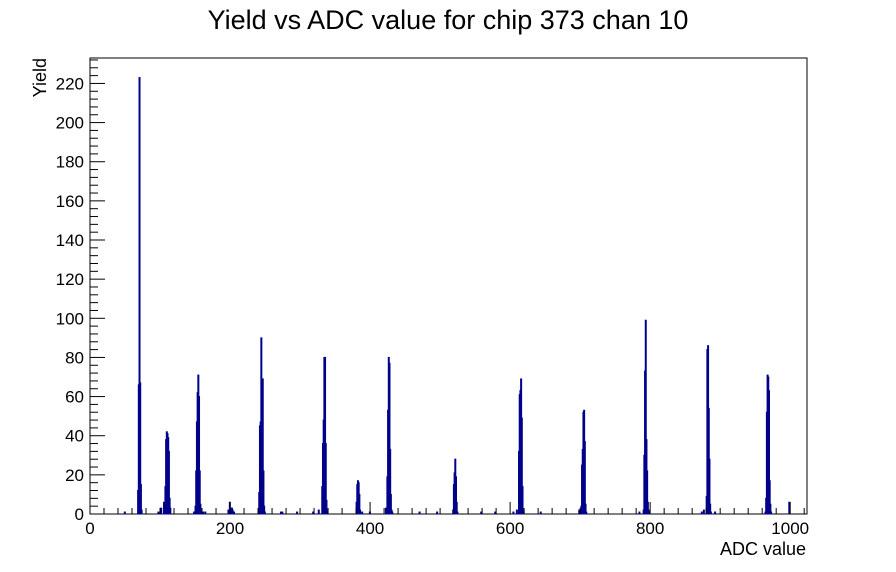  What do you see at coordinates (74, 397) in the screenshot?
I see `y-tick-label: 60` at bounding box center [74, 397].